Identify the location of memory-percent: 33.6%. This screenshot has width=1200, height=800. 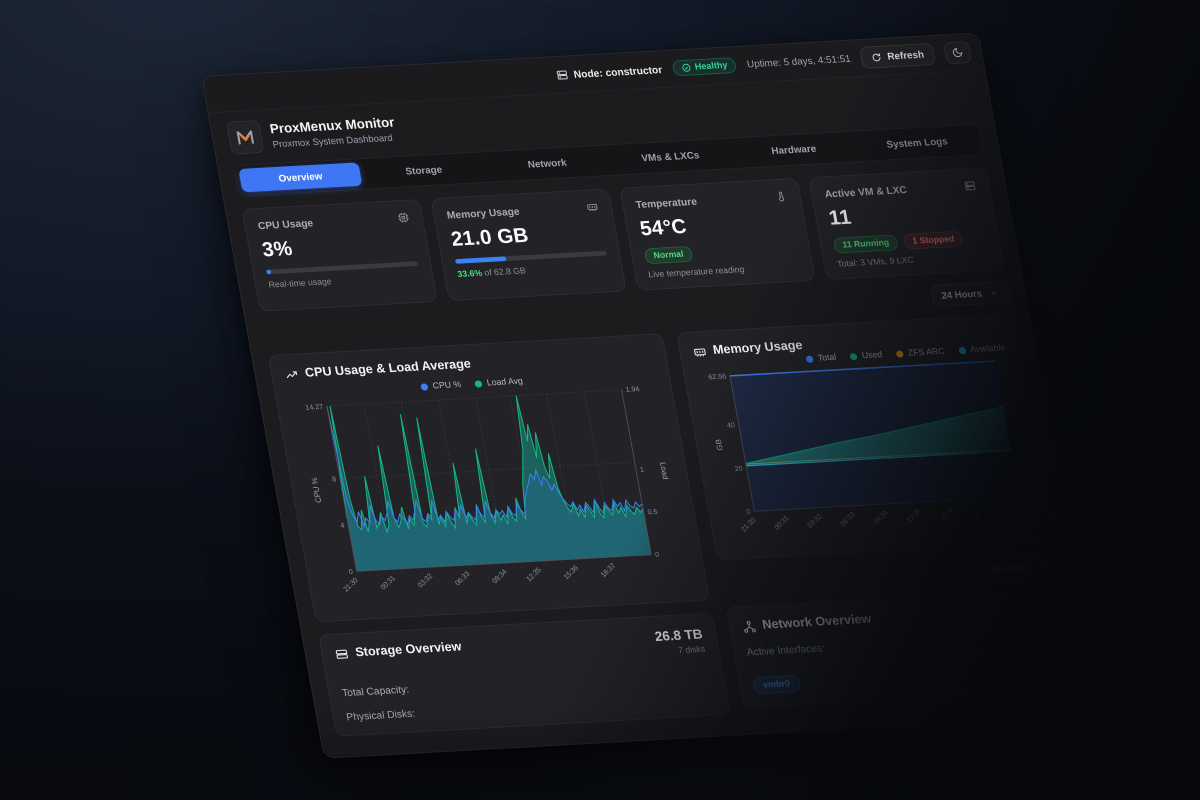
(469, 274).